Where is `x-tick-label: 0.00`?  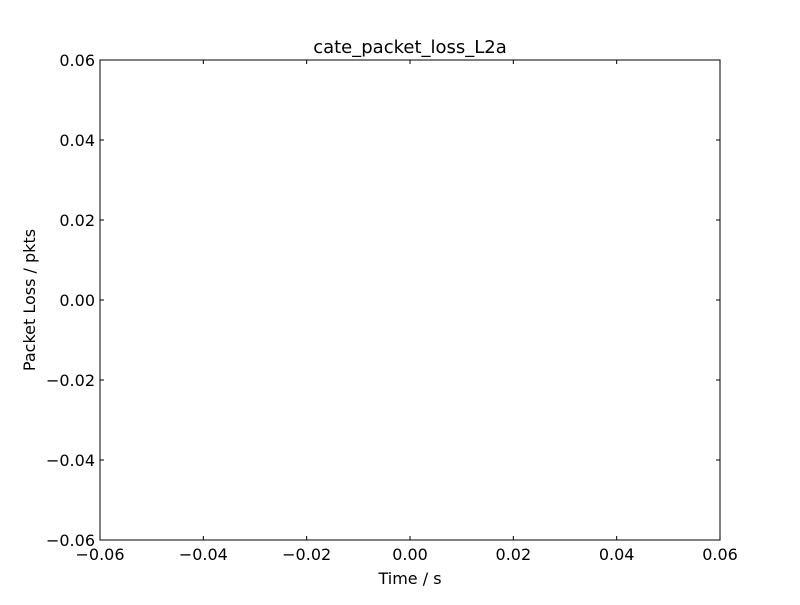
x-tick-label: 0.00 is located at coordinates (410, 554).